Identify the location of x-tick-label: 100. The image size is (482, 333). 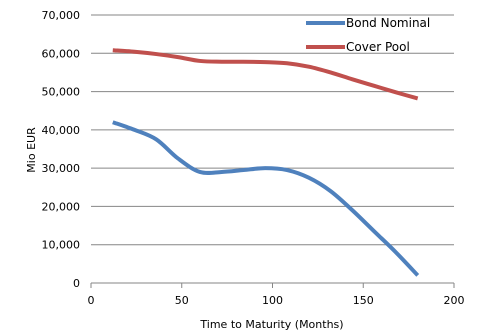
(272, 300).